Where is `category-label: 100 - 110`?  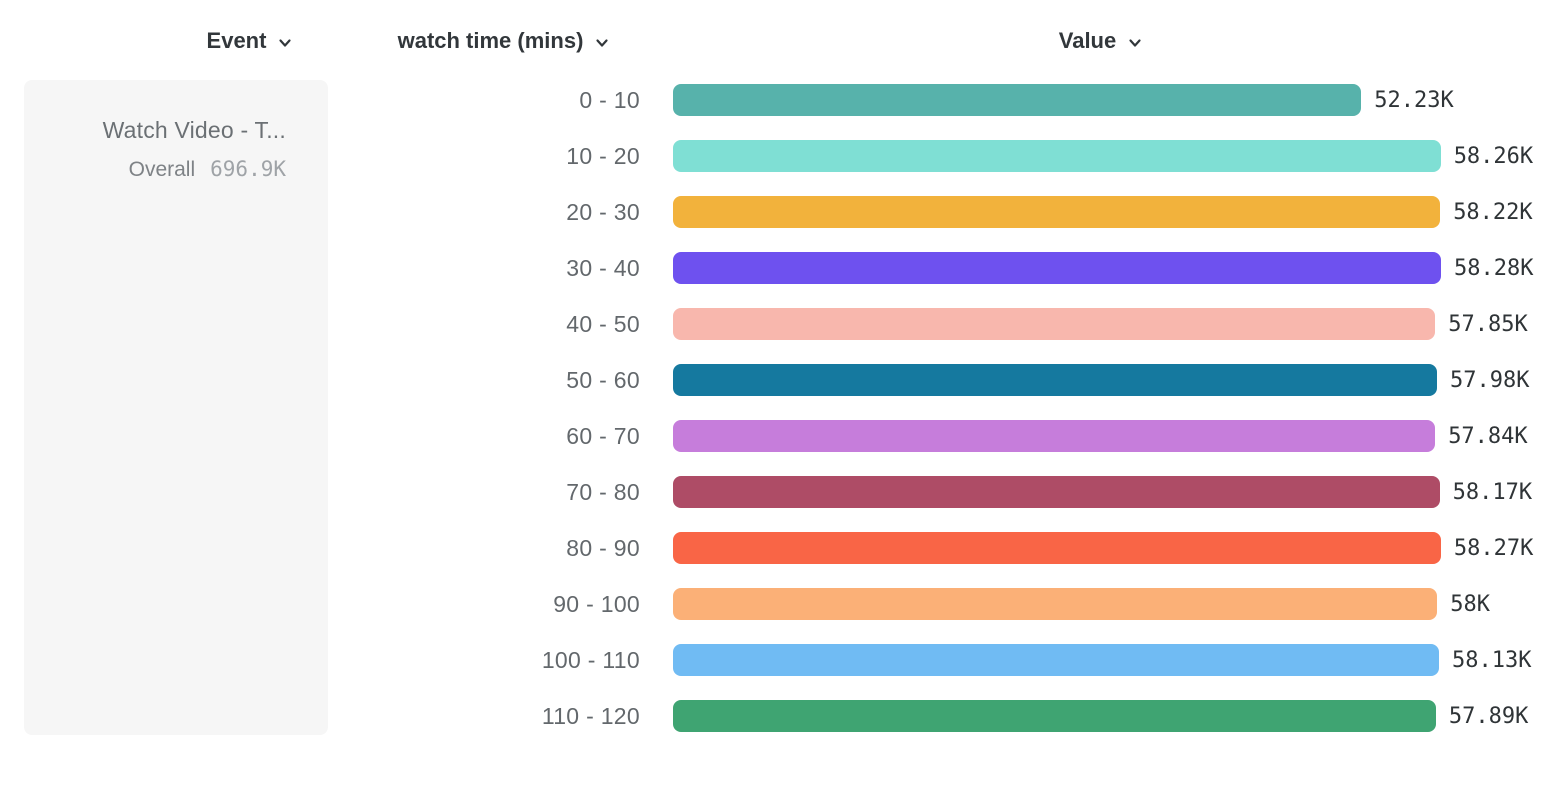
category-label: 100 - 110 is located at coordinates (590, 659).